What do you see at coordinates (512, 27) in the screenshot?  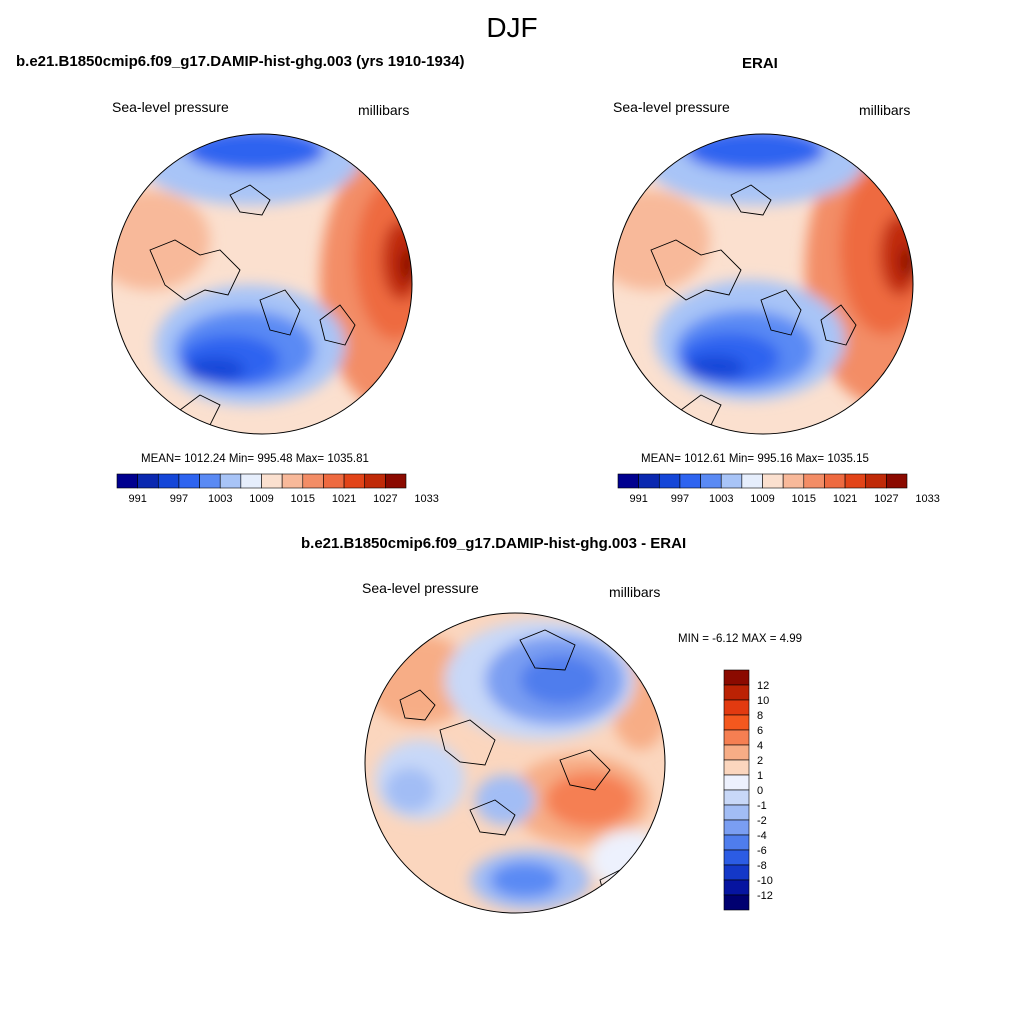 I see `page-title: DJF` at bounding box center [512, 27].